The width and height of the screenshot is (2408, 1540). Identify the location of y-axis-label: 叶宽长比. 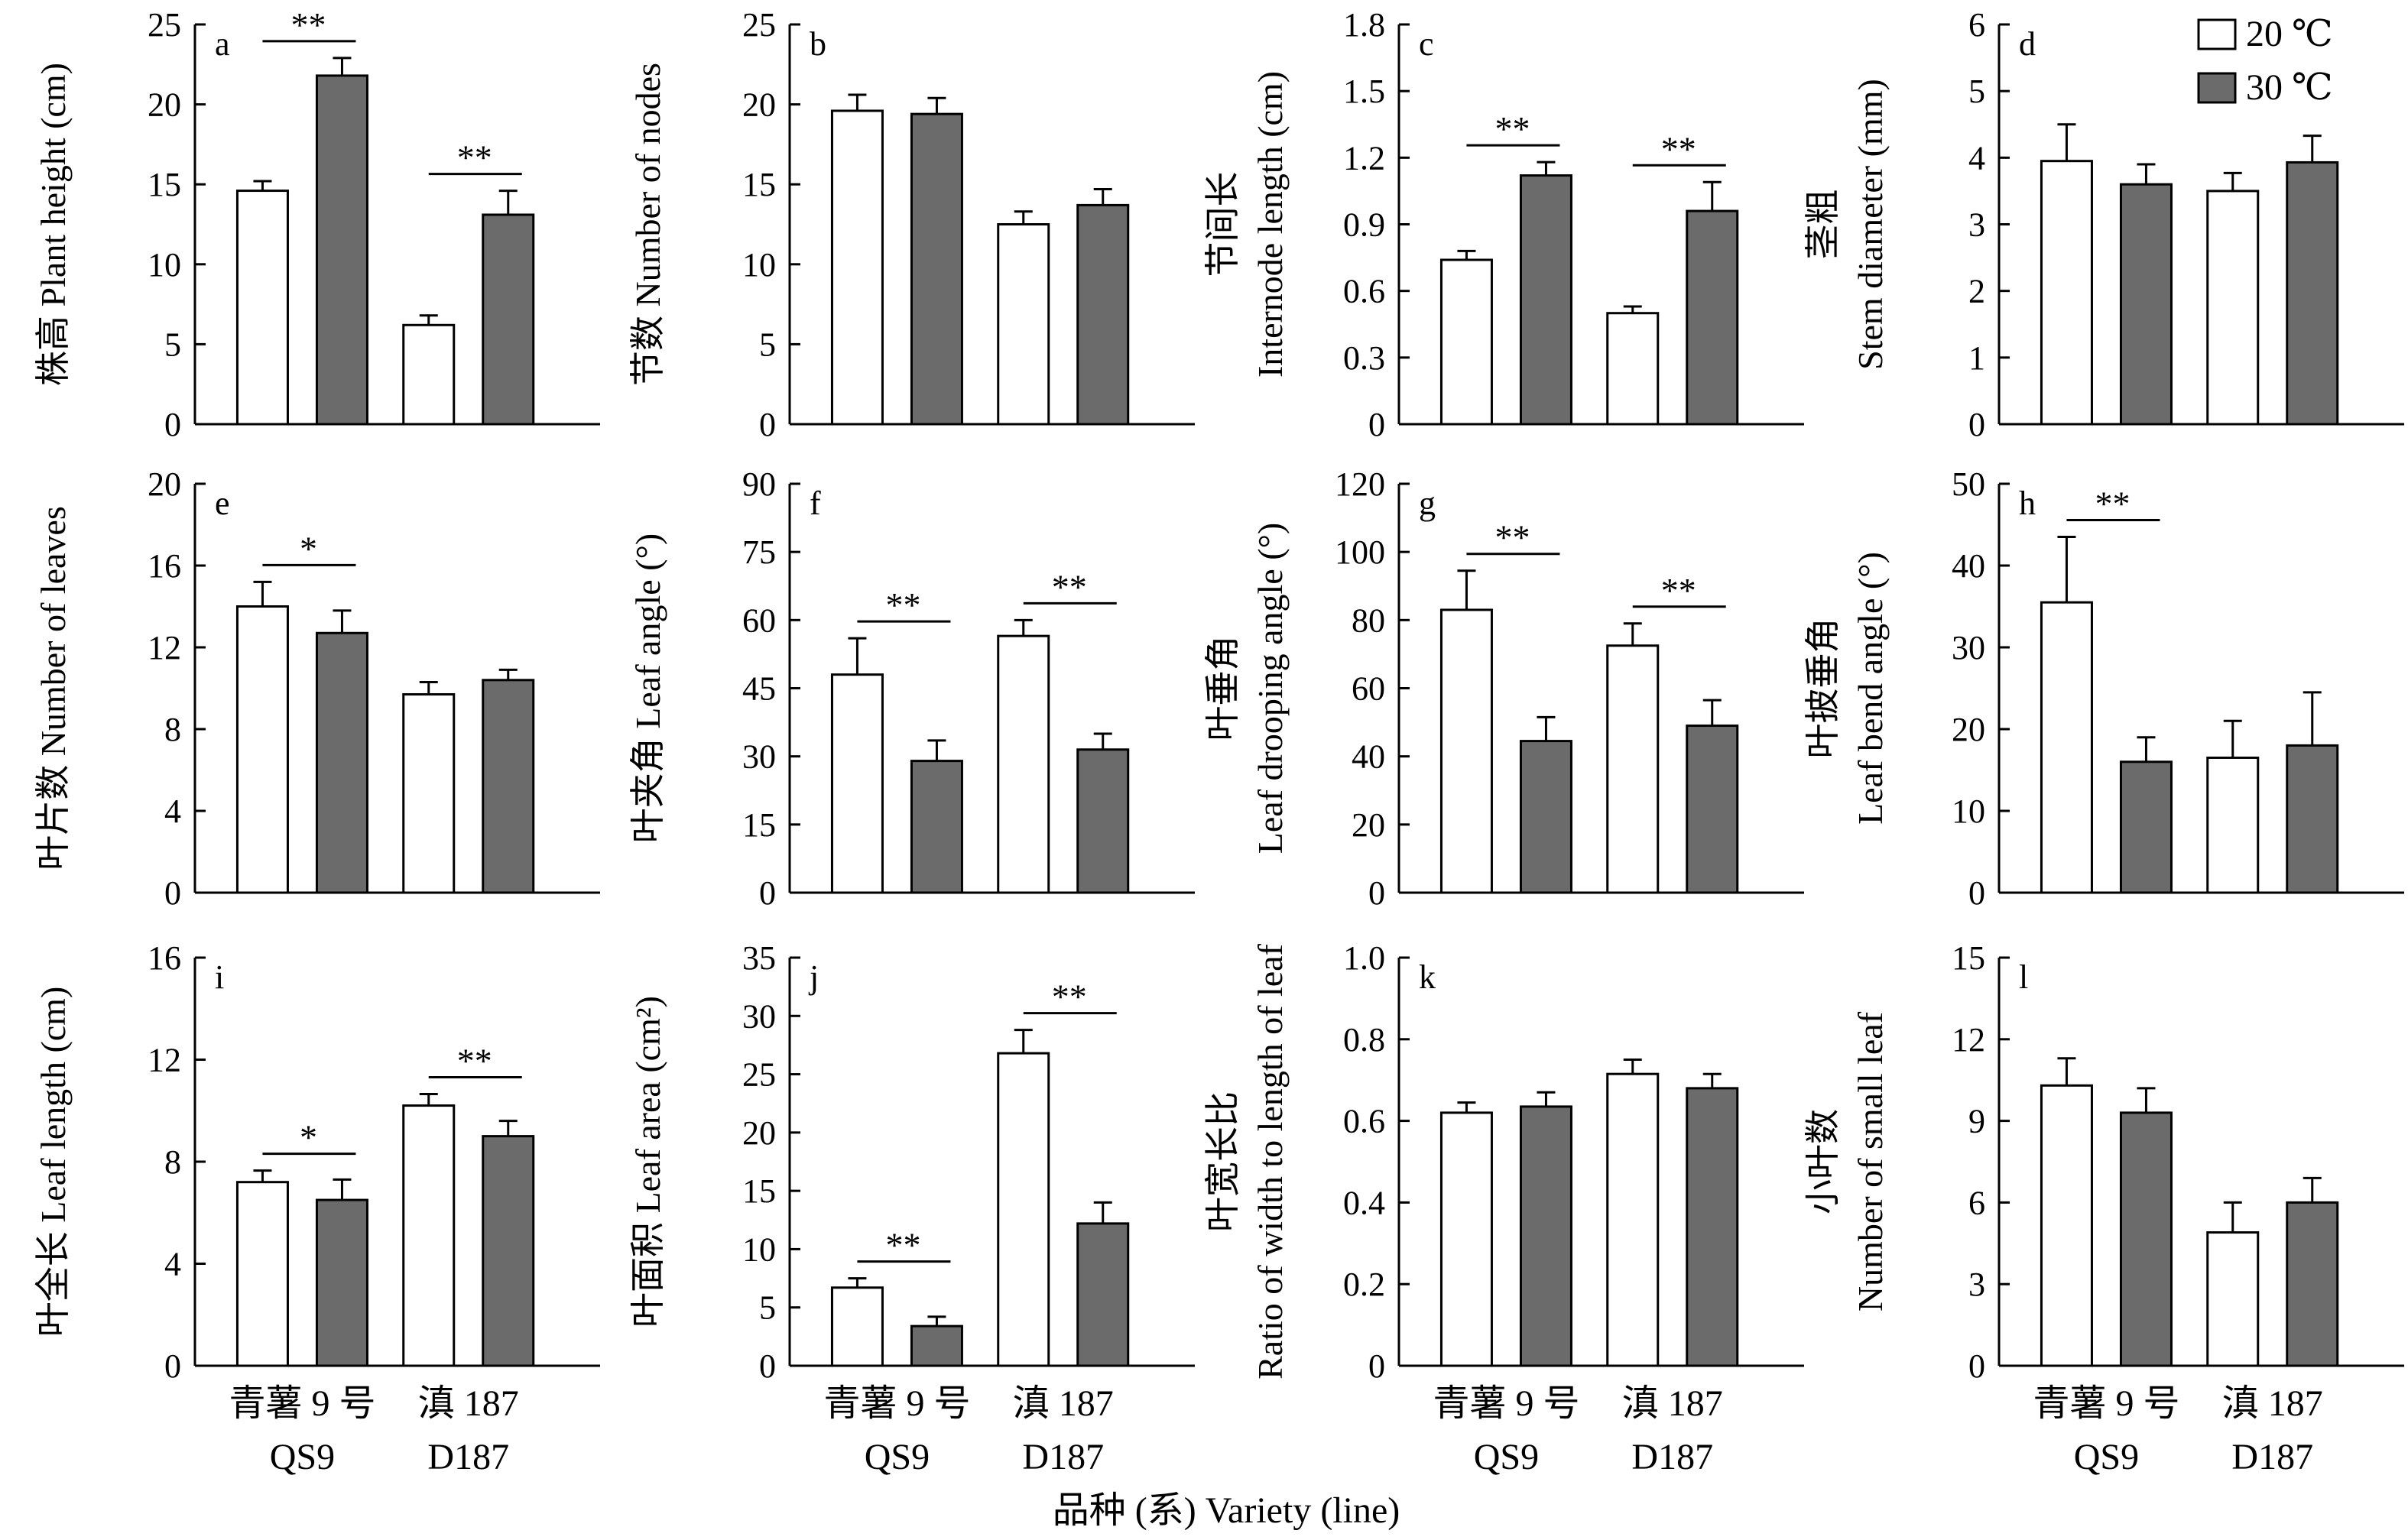
(1223, 1161).